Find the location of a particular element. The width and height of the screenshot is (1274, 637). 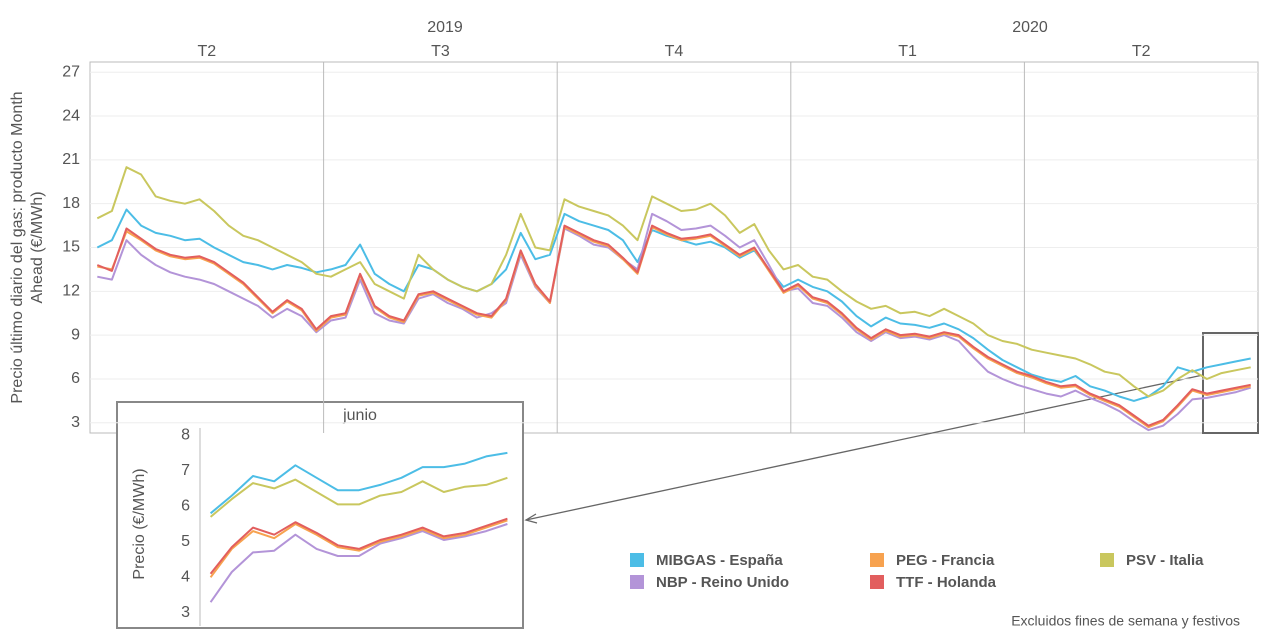

arrow-head is located at coordinates (531, 518).